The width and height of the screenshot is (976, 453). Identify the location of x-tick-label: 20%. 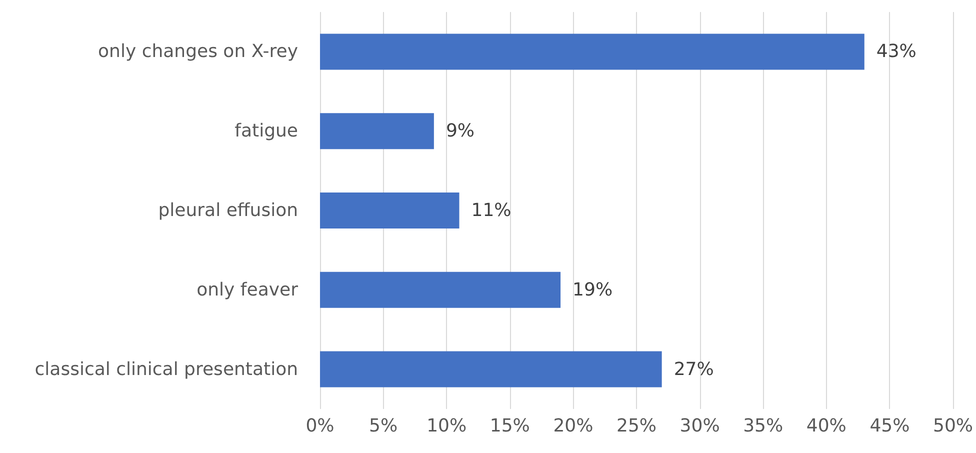
(573, 426).